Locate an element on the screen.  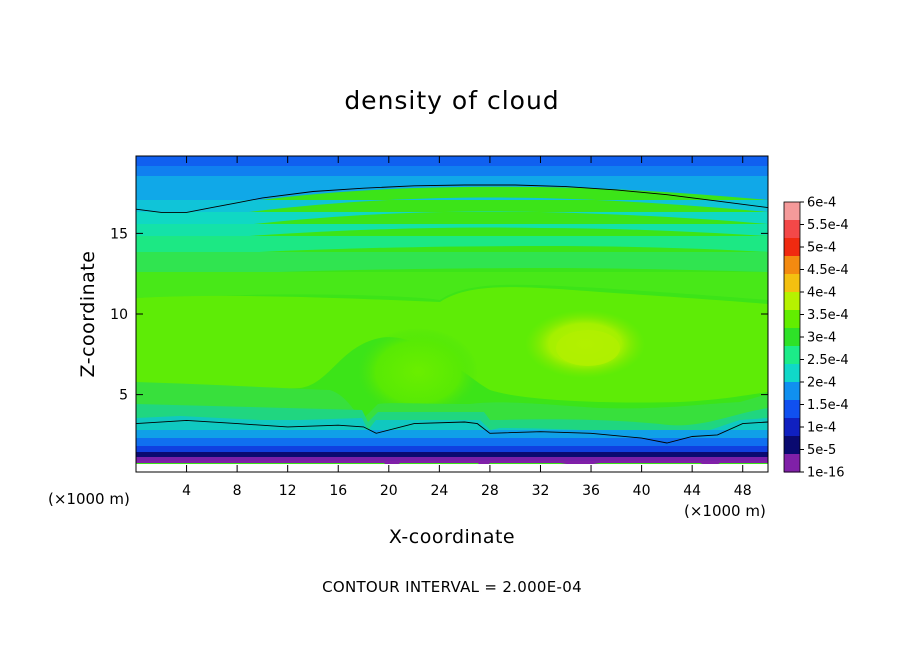
colorbar-label: 5.5e-4 is located at coordinates (828, 225).